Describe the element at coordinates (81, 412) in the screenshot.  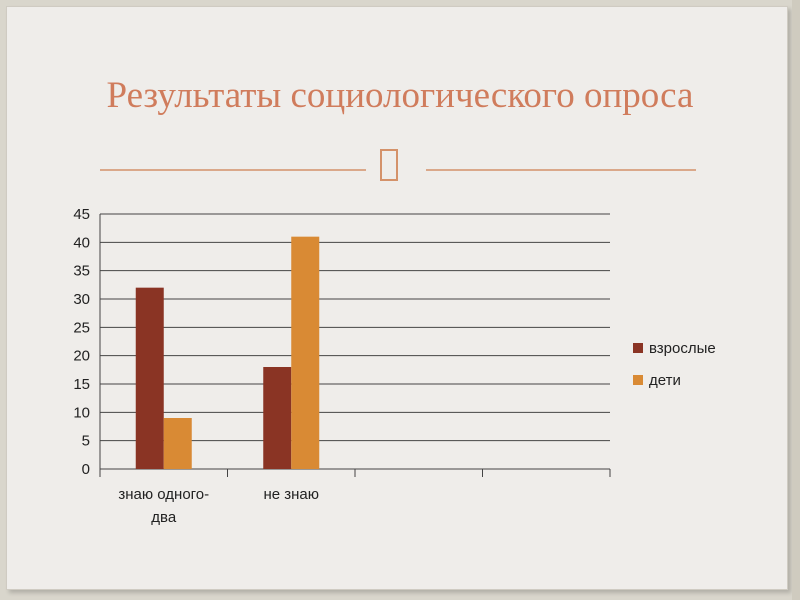
I see `y-tick-label: 10` at that location.